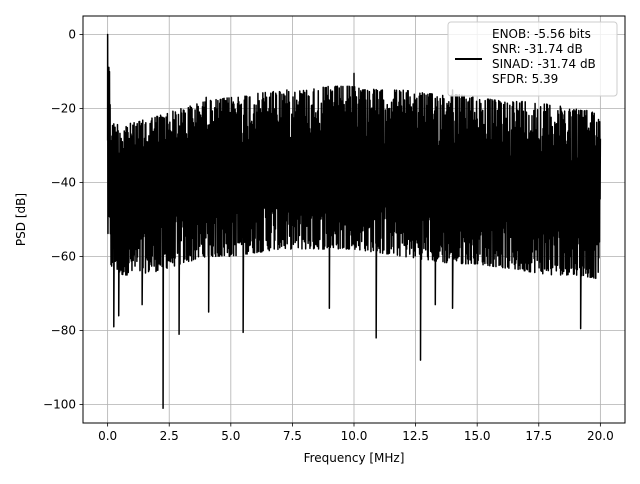  I want to click on y-tick-label: 0, so click(72, 35).